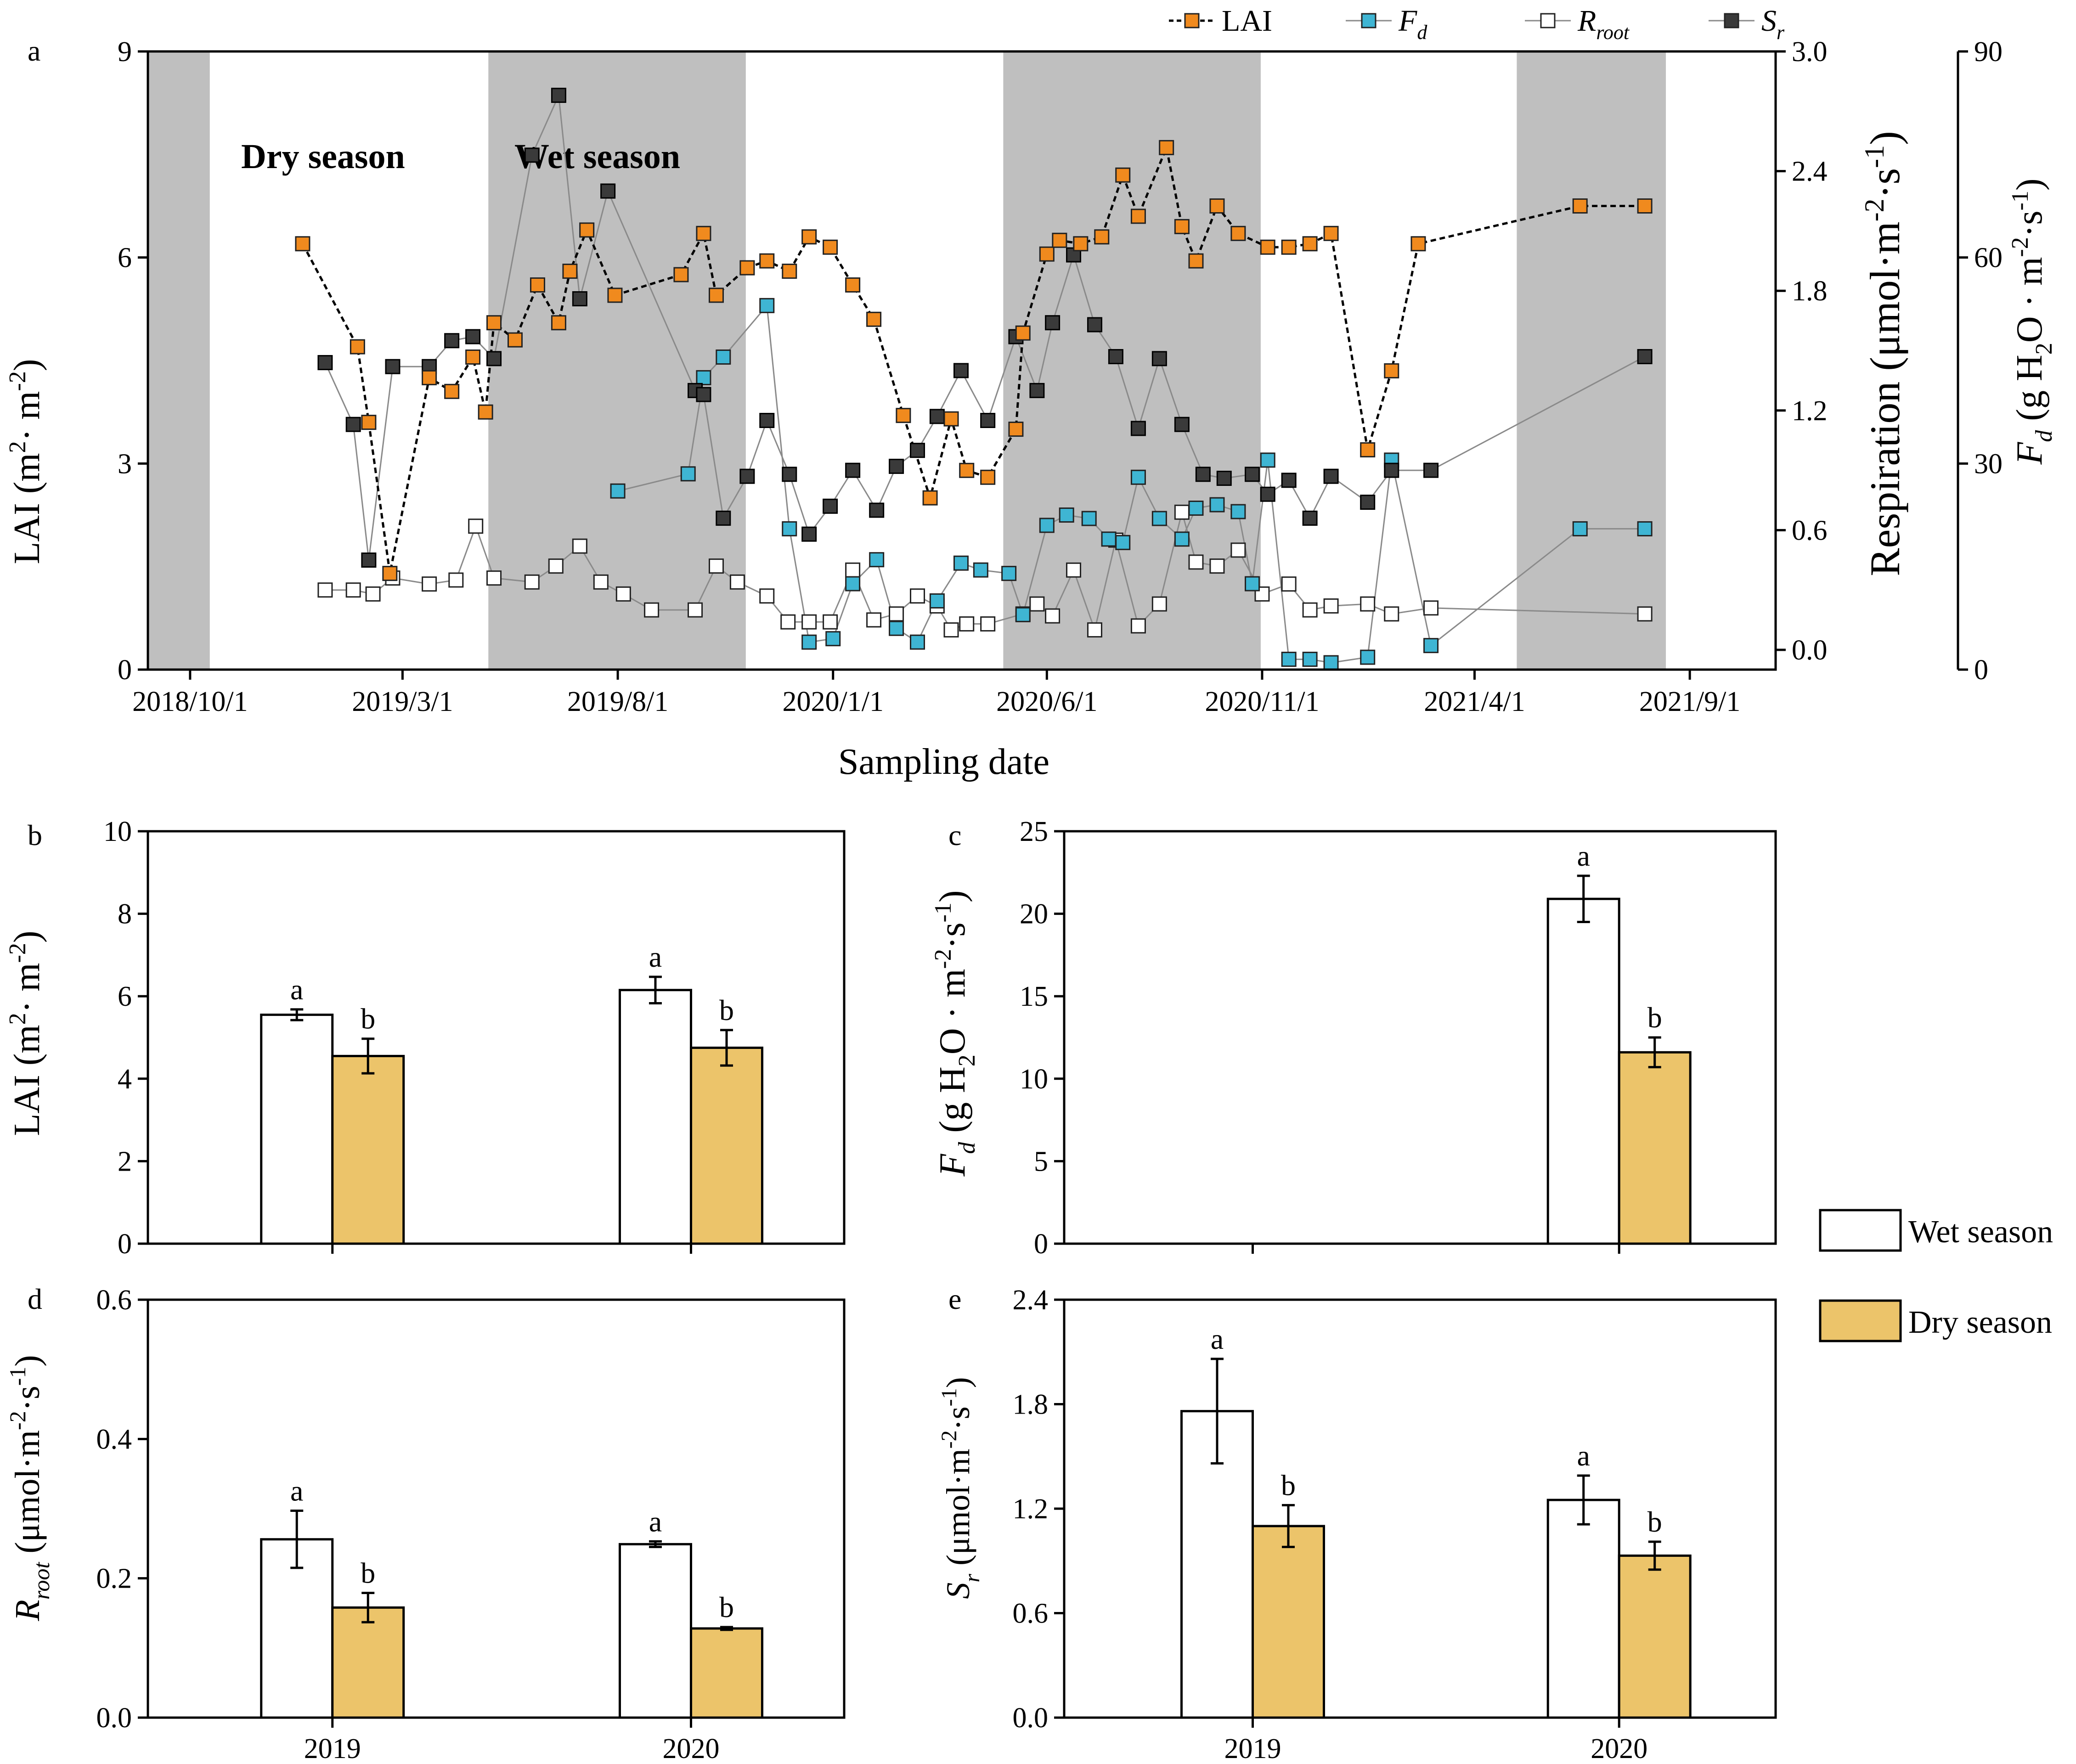  Describe the element at coordinates (954, 835) in the screenshot. I see `panel-label-c: c` at that location.